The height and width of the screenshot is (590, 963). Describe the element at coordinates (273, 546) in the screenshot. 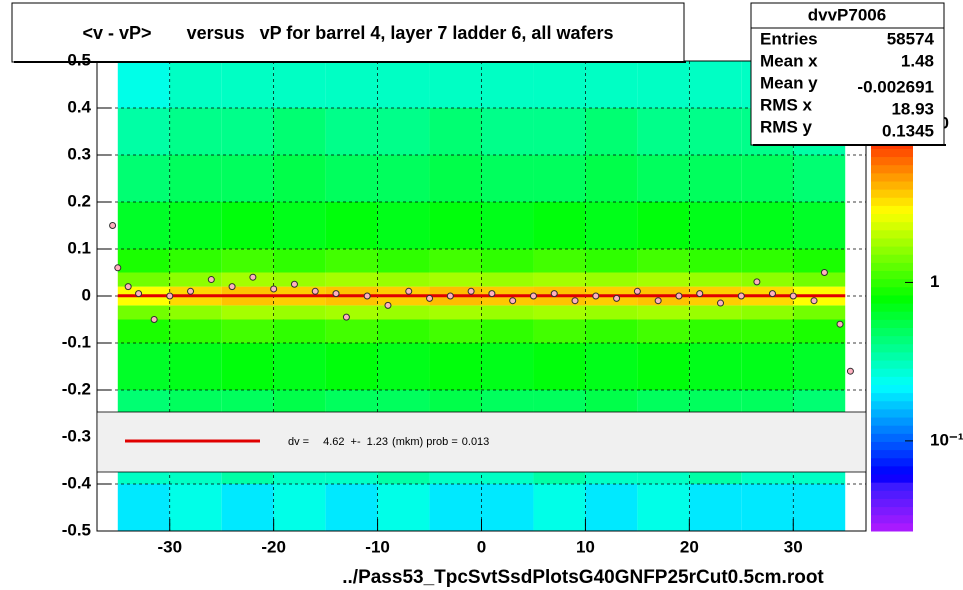

I see `x-tick-label: -20` at that location.